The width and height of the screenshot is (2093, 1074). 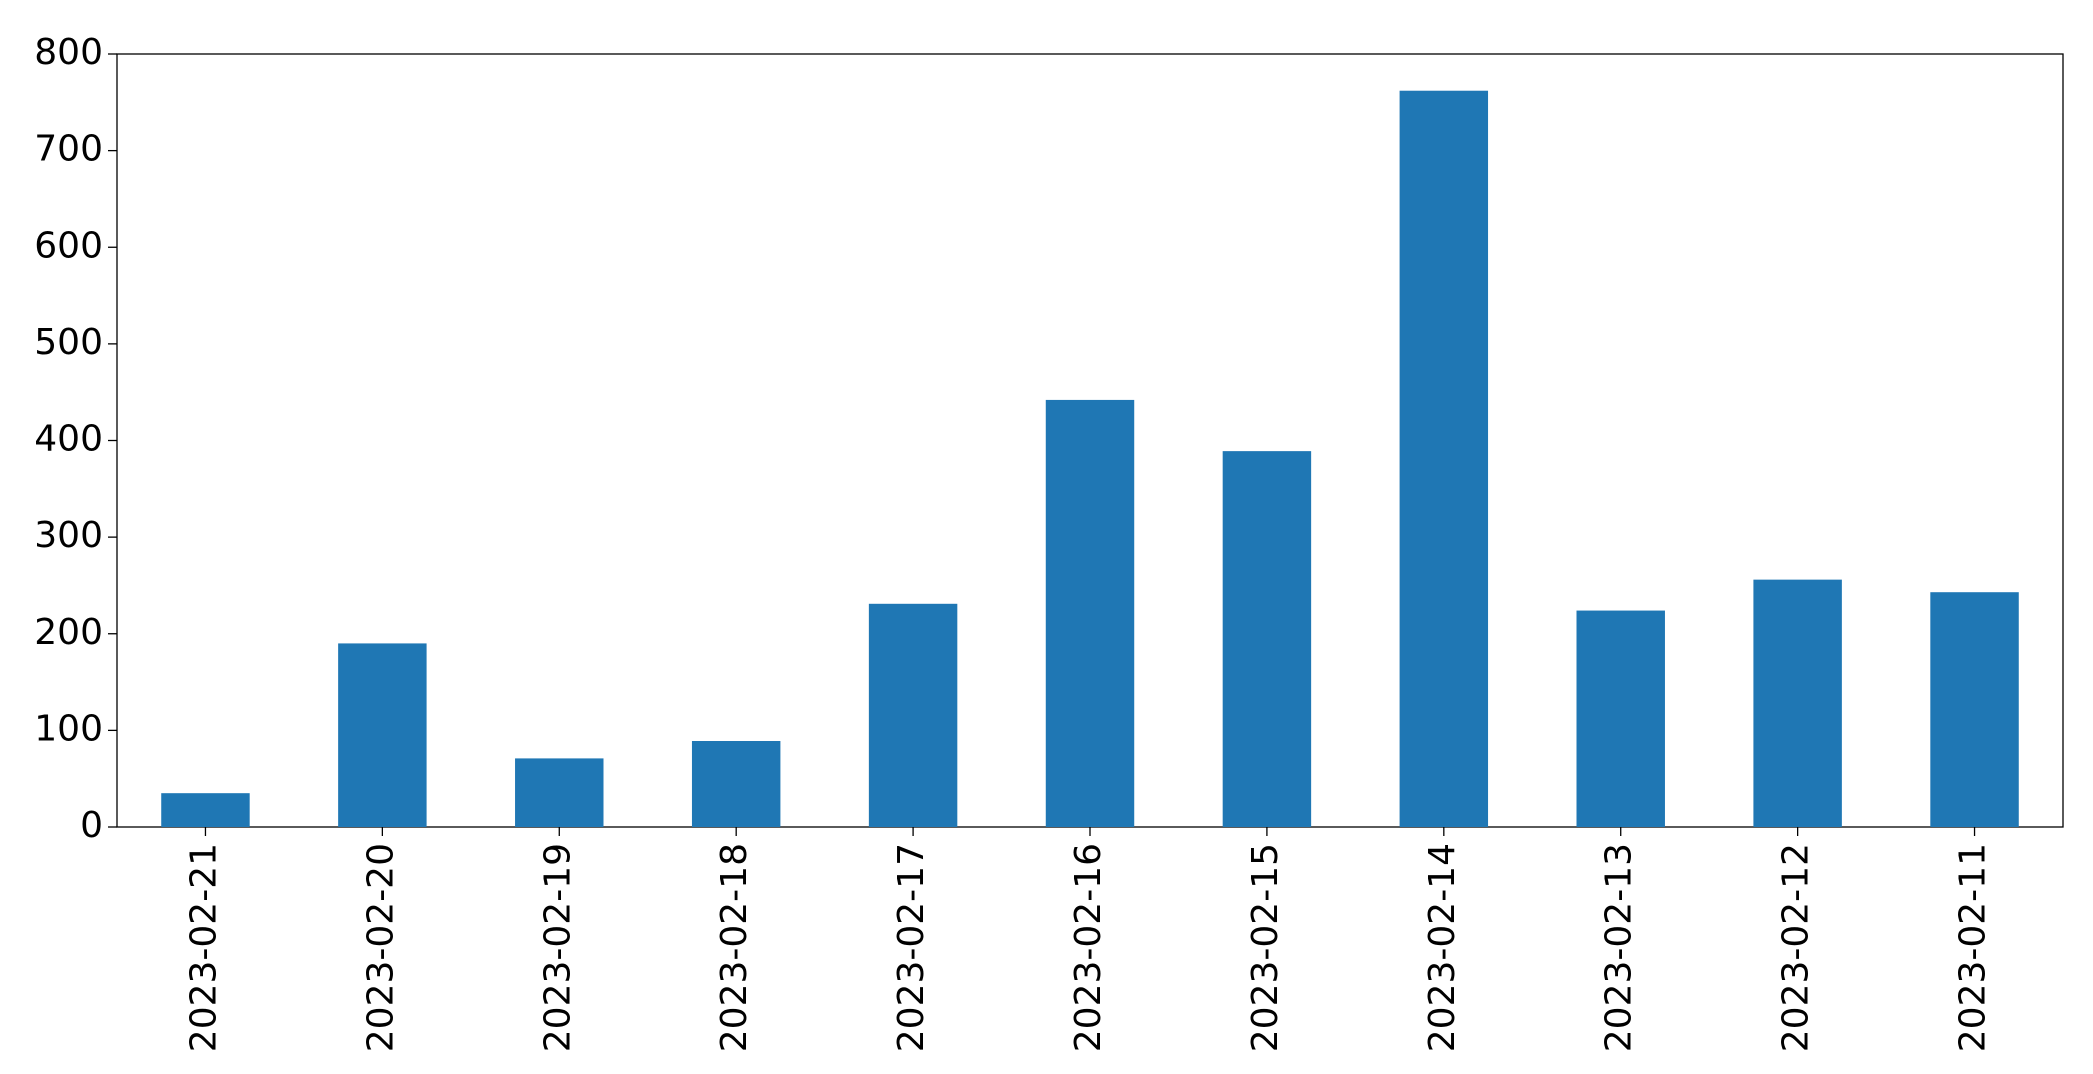 I want to click on y-tick-label: 700, so click(x=68, y=149).